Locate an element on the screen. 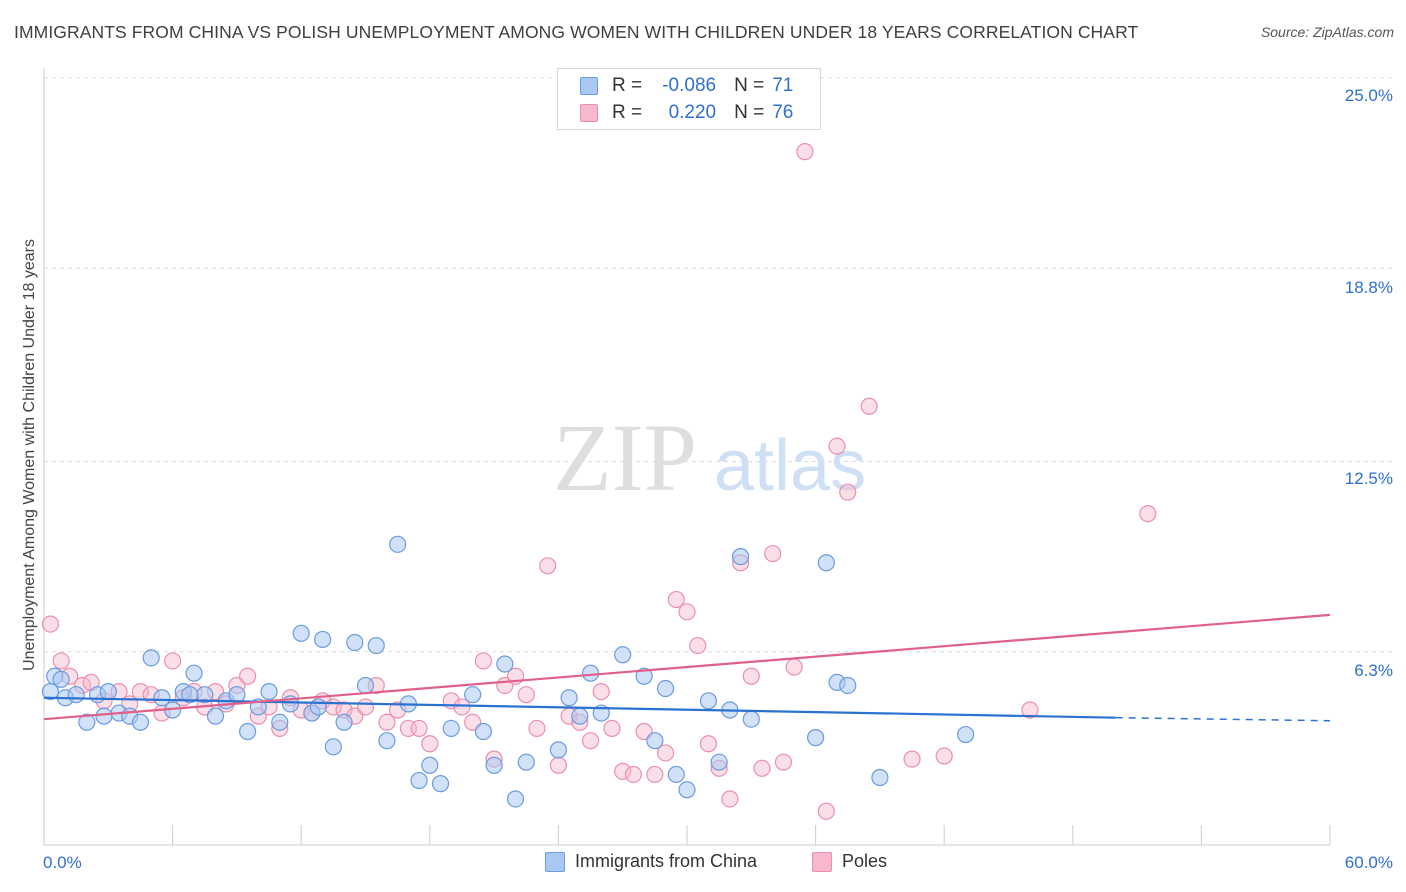  trend-line-china is located at coordinates (579, 707).